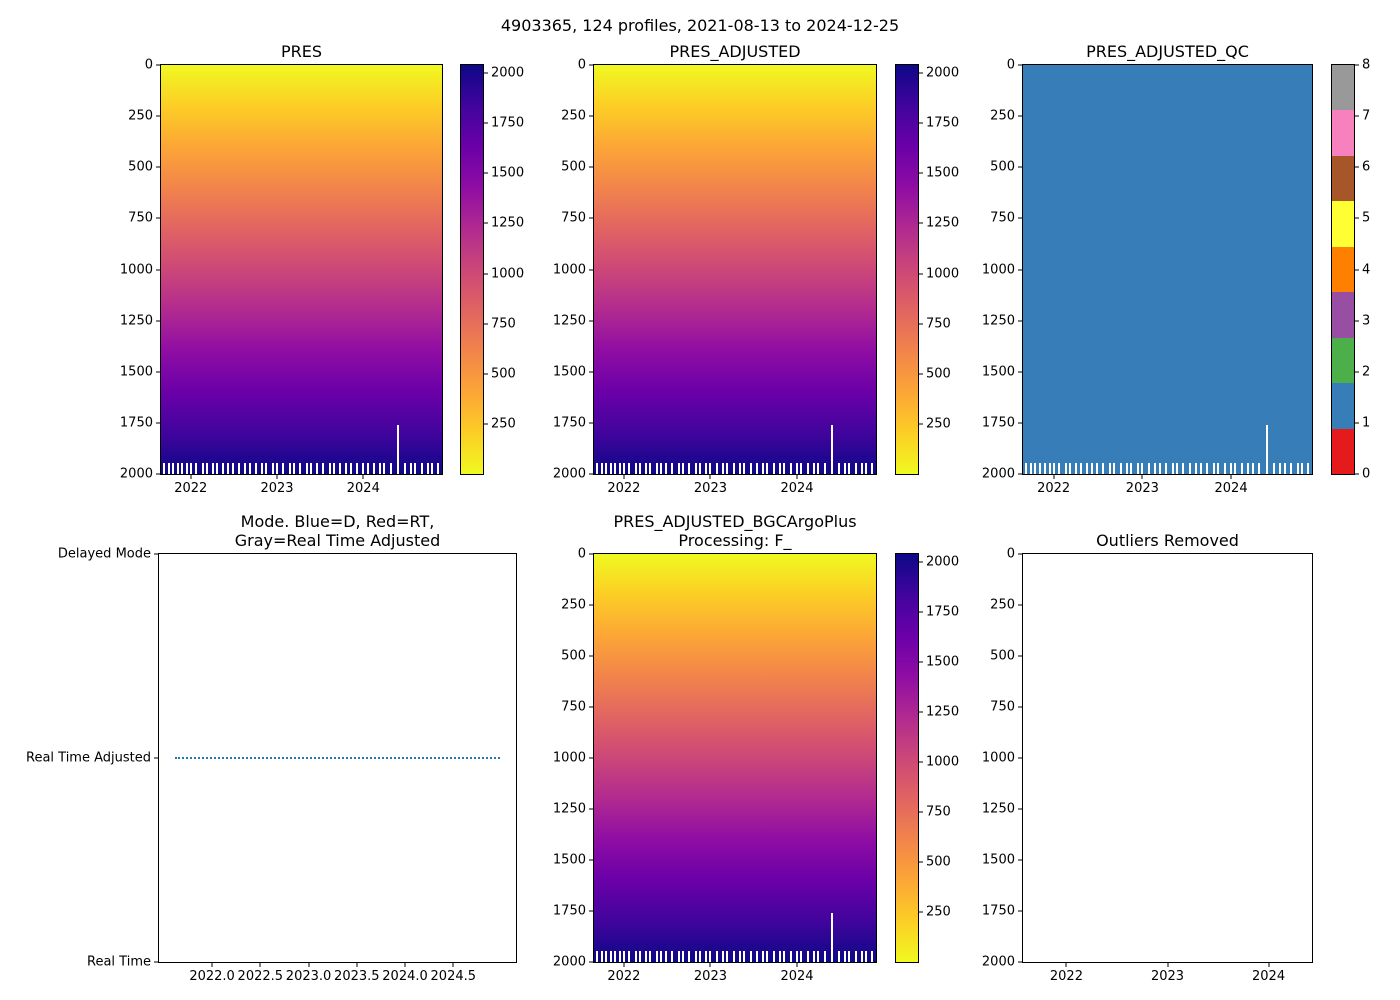 The image size is (1400, 1000). What do you see at coordinates (148, 65) in the screenshot?
I see `y-tick-label: 0` at bounding box center [148, 65].